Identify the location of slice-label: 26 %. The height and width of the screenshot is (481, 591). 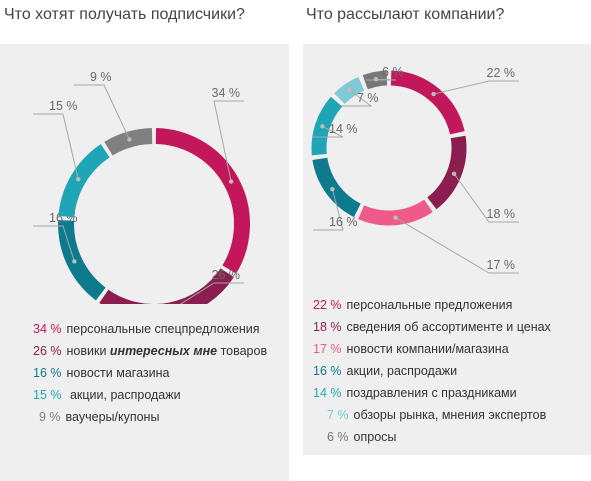
(226, 275).